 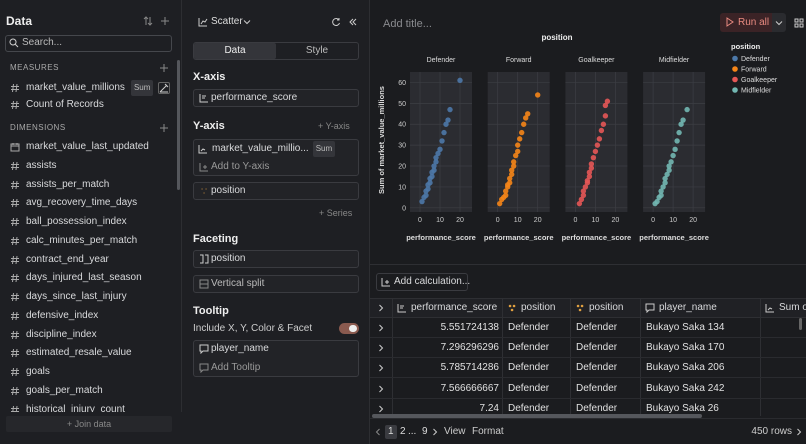 What do you see at coordinates (57, 105) in the screenshot?
I see `measure-item: Count of Records` at bounding box center [57, 105].